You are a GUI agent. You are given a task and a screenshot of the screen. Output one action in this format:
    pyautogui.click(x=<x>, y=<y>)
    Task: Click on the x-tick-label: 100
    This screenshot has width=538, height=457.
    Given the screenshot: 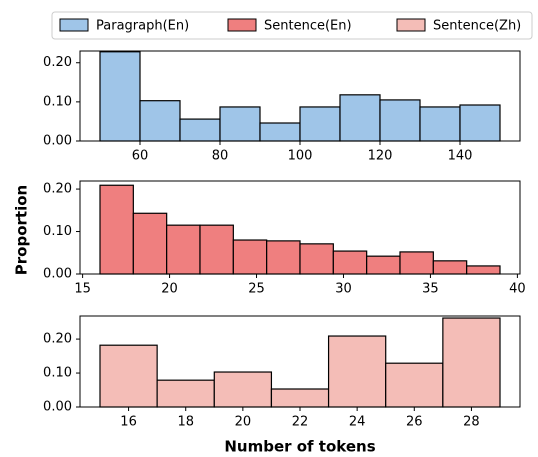 What is the action you would take?
    pyautogui.click(x=300, y=156)
    